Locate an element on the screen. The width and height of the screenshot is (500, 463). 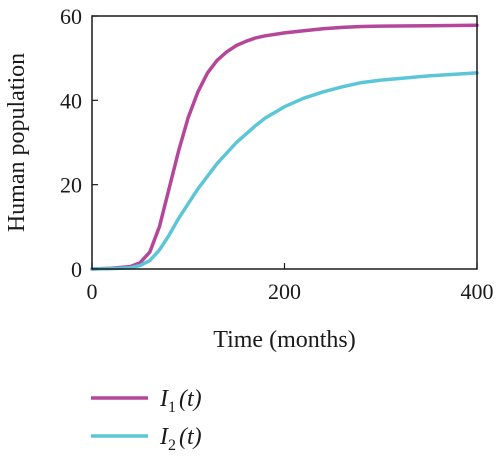
x-axis-label: Time (months) is located at coordinates (284, 340).